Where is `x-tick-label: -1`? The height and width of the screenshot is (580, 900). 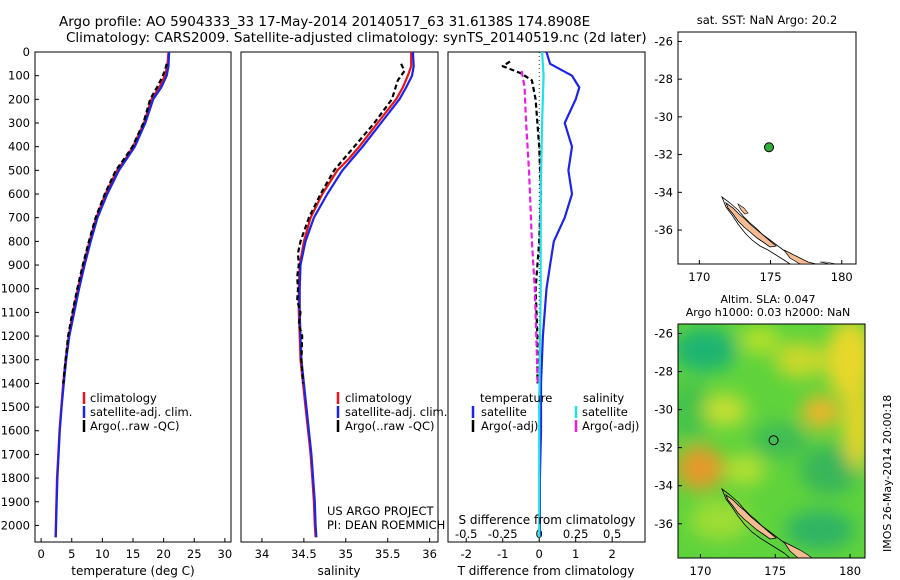 x-tick-label: -1 is located at coordinates (502, 554).